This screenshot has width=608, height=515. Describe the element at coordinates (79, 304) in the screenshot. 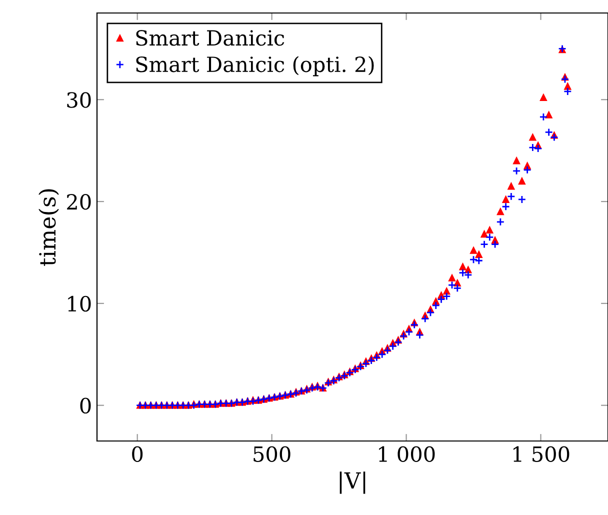

I see `y-tick-label: 10` at that location.